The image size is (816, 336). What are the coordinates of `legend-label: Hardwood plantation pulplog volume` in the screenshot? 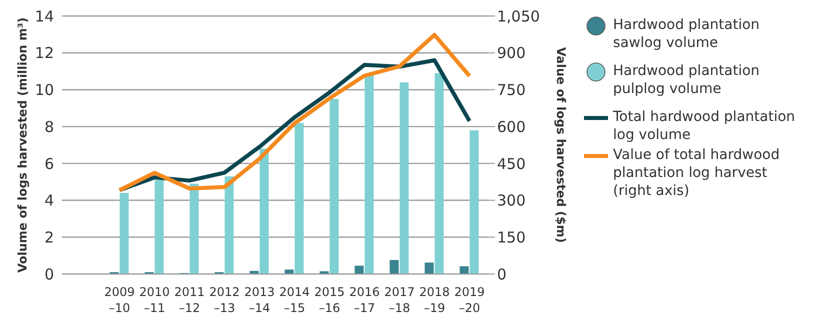 It's located at (687, 80).